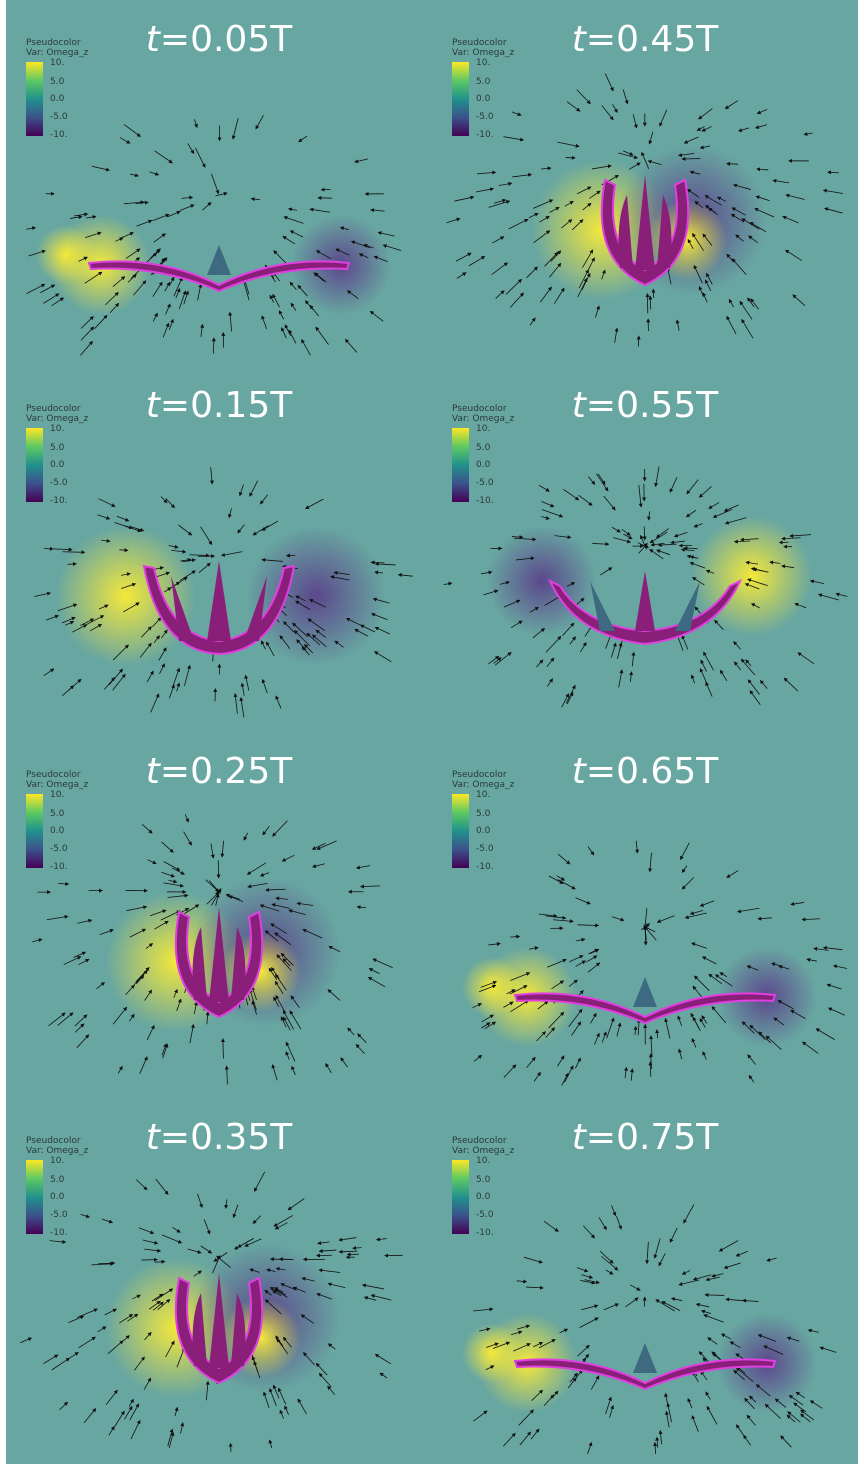 The image size is (864, 1464). Describe the element at coordinates (645, 992) in the screenshot. I see `manubrium` at that location.